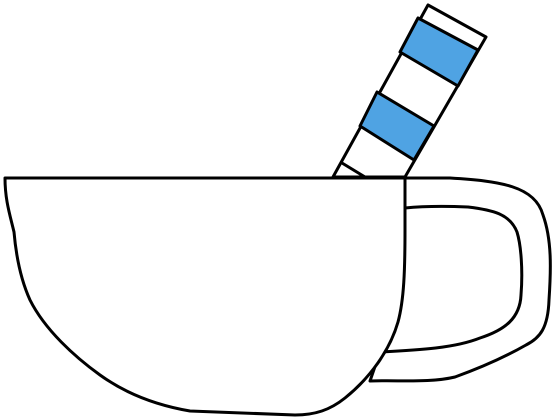 Image resolution: width=555 pixels, height=420 pixels. I want to click on straw-stripe-bottom-line, so click(353, 170).